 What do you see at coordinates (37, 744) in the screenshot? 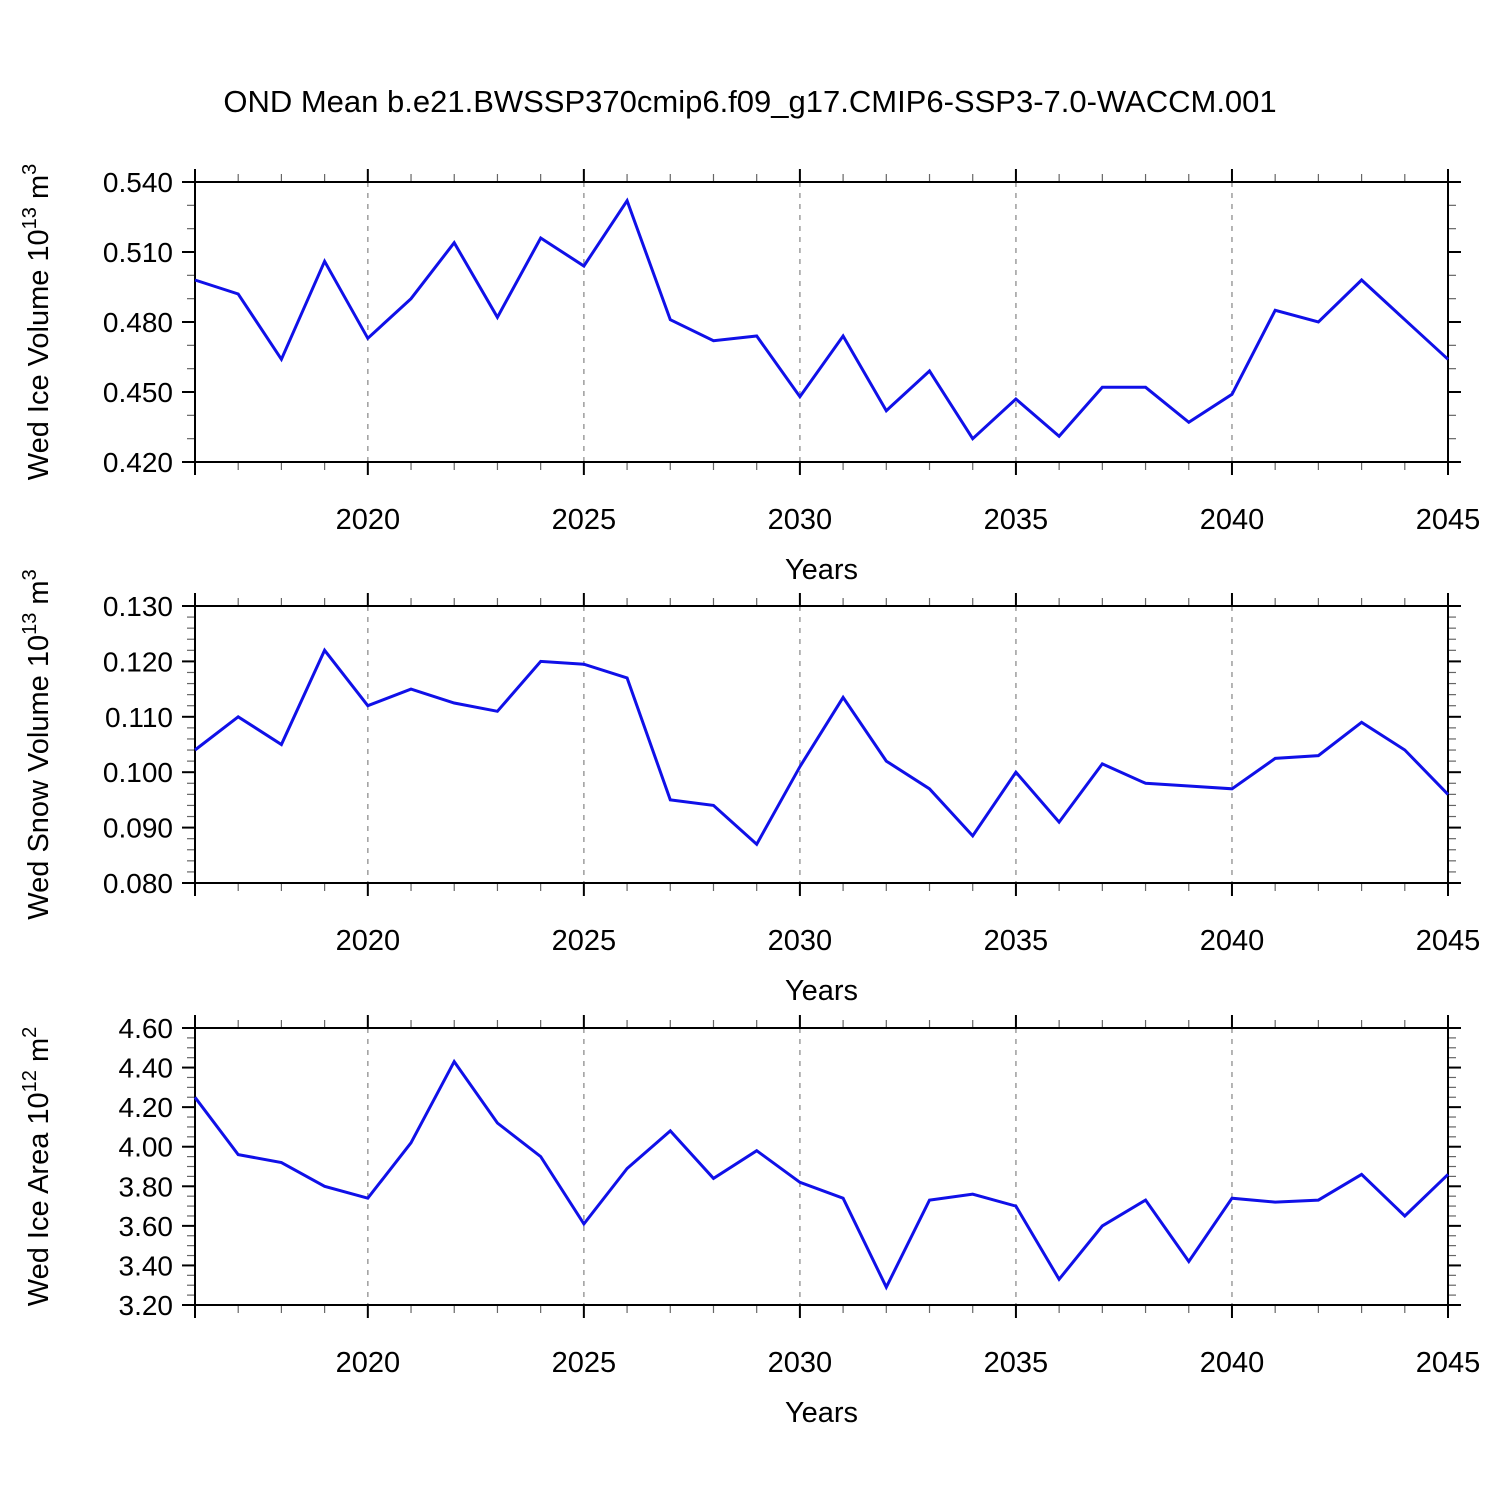
I see `y-axis-label: Wed Snow Volume 1013 m3` at bounding box center [37, 744].